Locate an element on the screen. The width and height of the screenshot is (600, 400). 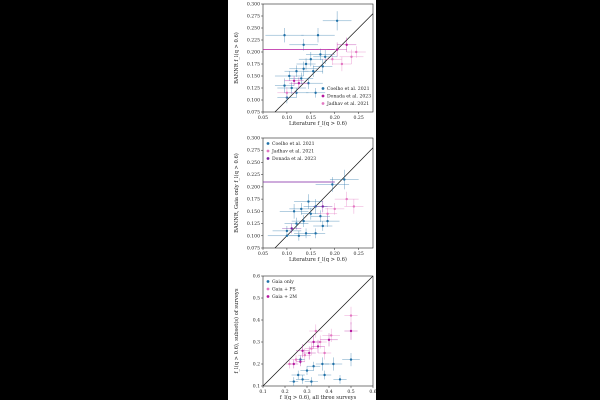
legend-label: Jadhav et al. 2021 is located at coordinates (292, 152).